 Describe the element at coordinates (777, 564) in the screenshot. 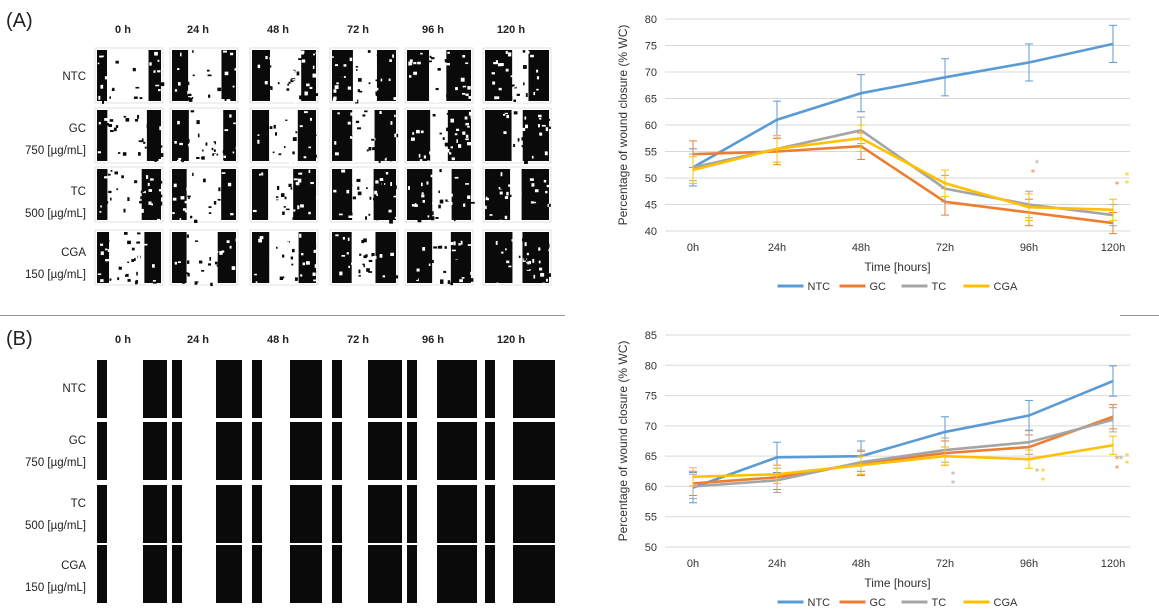

I see `x-tick-label: 24h` at that location.